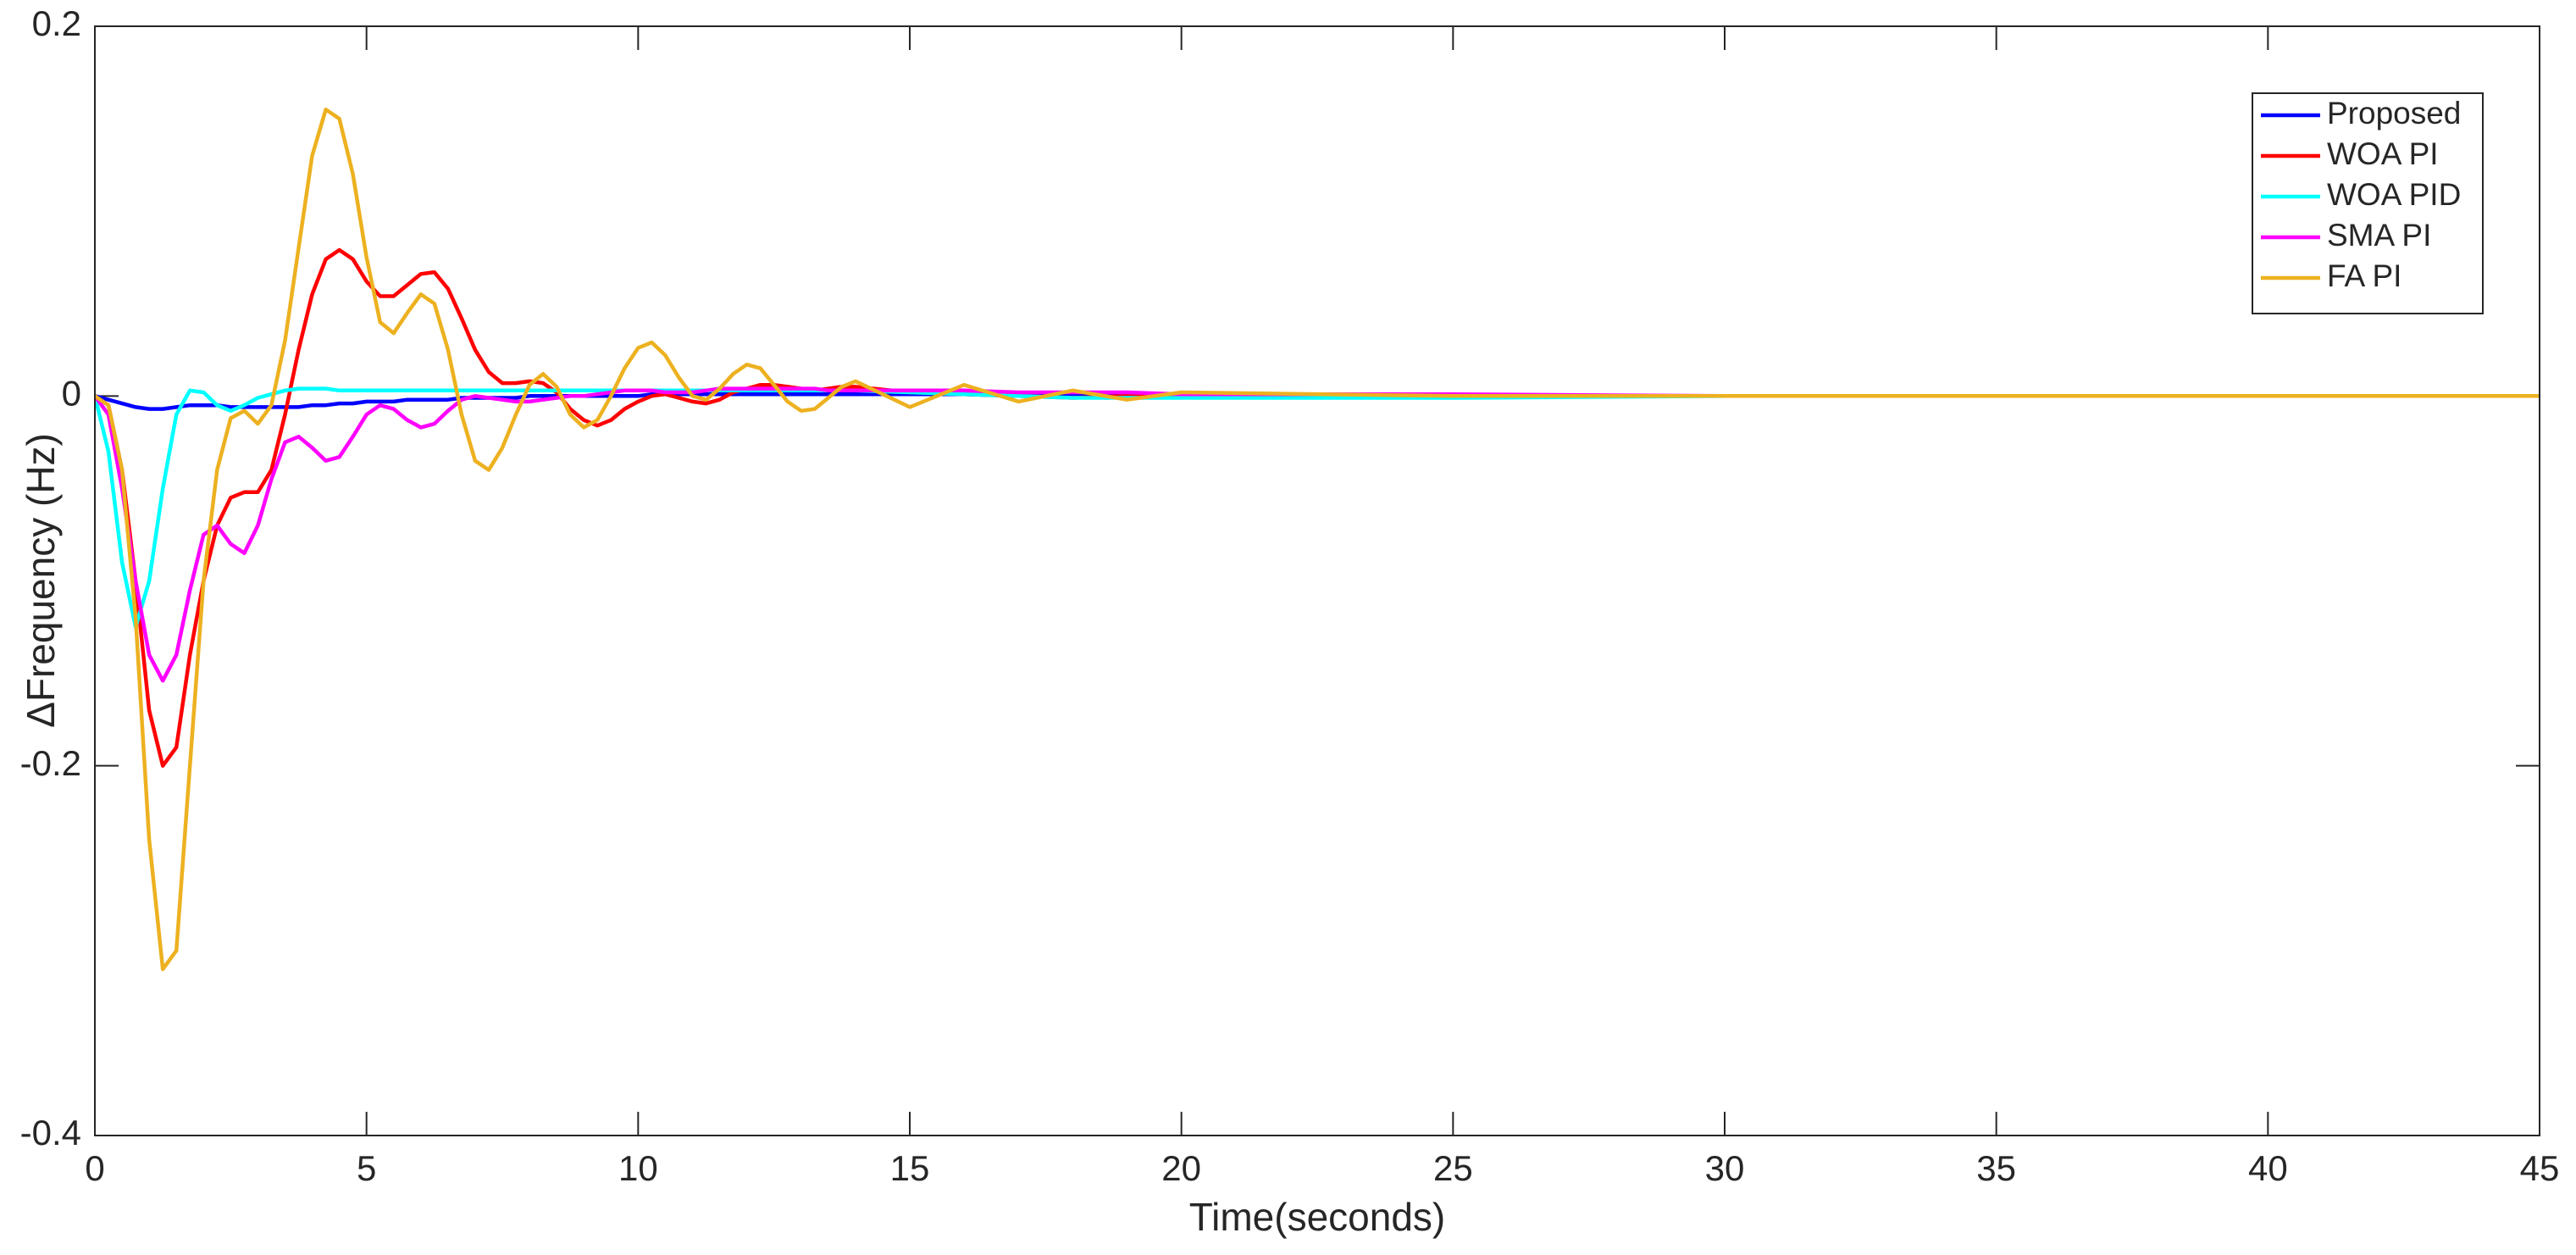  Describe the element at coordinates (2394, 113) in the screenshot. I see `legend-label: Proposed` at that location.